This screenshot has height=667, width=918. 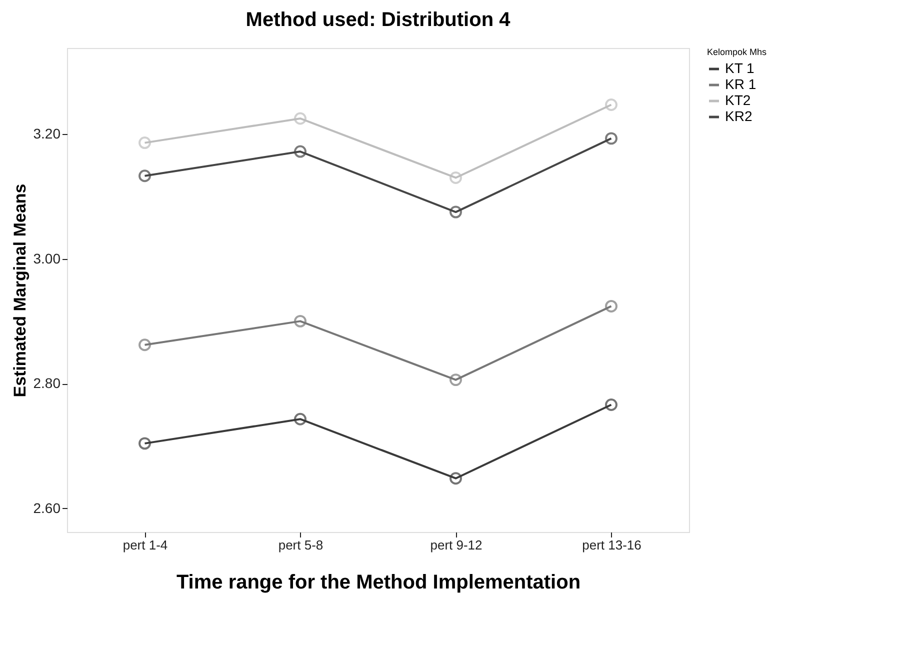 I want to click on legend-label: KT 1, so click(x=740, y=68).